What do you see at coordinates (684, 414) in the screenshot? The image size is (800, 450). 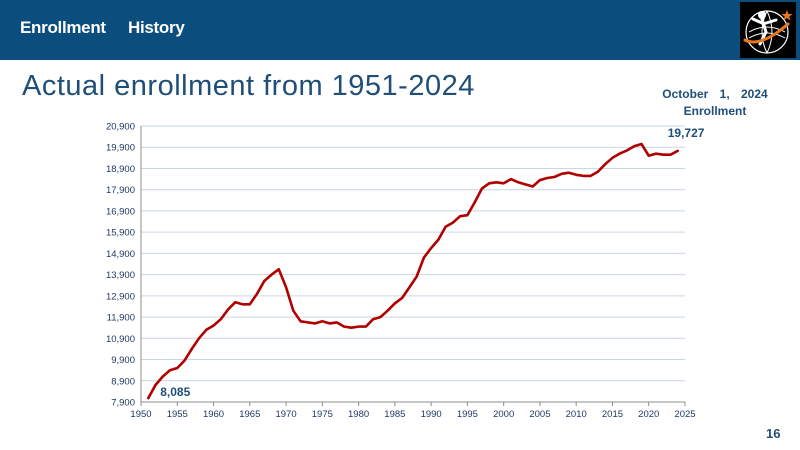 I see `x-tick-label: 2025` at bounding box center [684, 414].